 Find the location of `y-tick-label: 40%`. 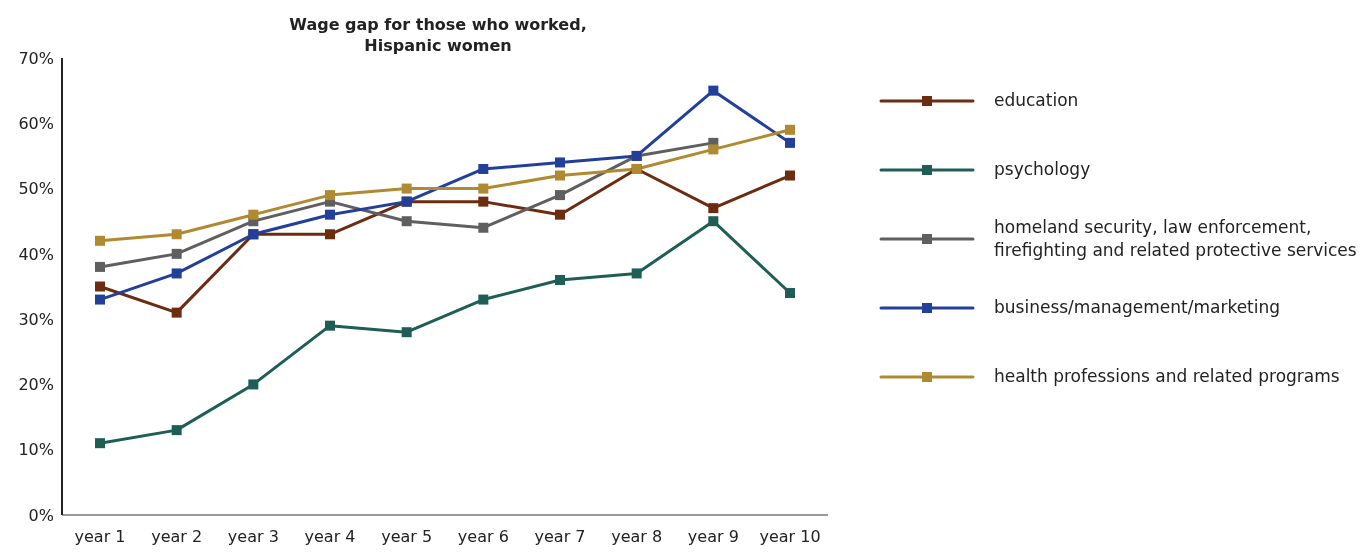

y-tick-label: 40% is located at coordinates (36, 254).